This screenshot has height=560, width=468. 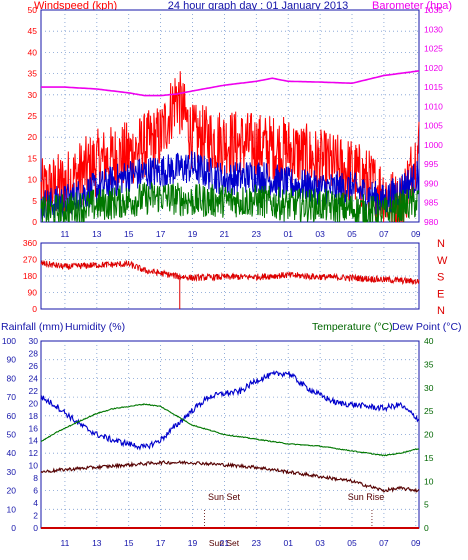 What do you see at coordinates (366, 497) in the screenshot?
I see `sunrise-label: Sun Rise` at bounding box center [366, 497].